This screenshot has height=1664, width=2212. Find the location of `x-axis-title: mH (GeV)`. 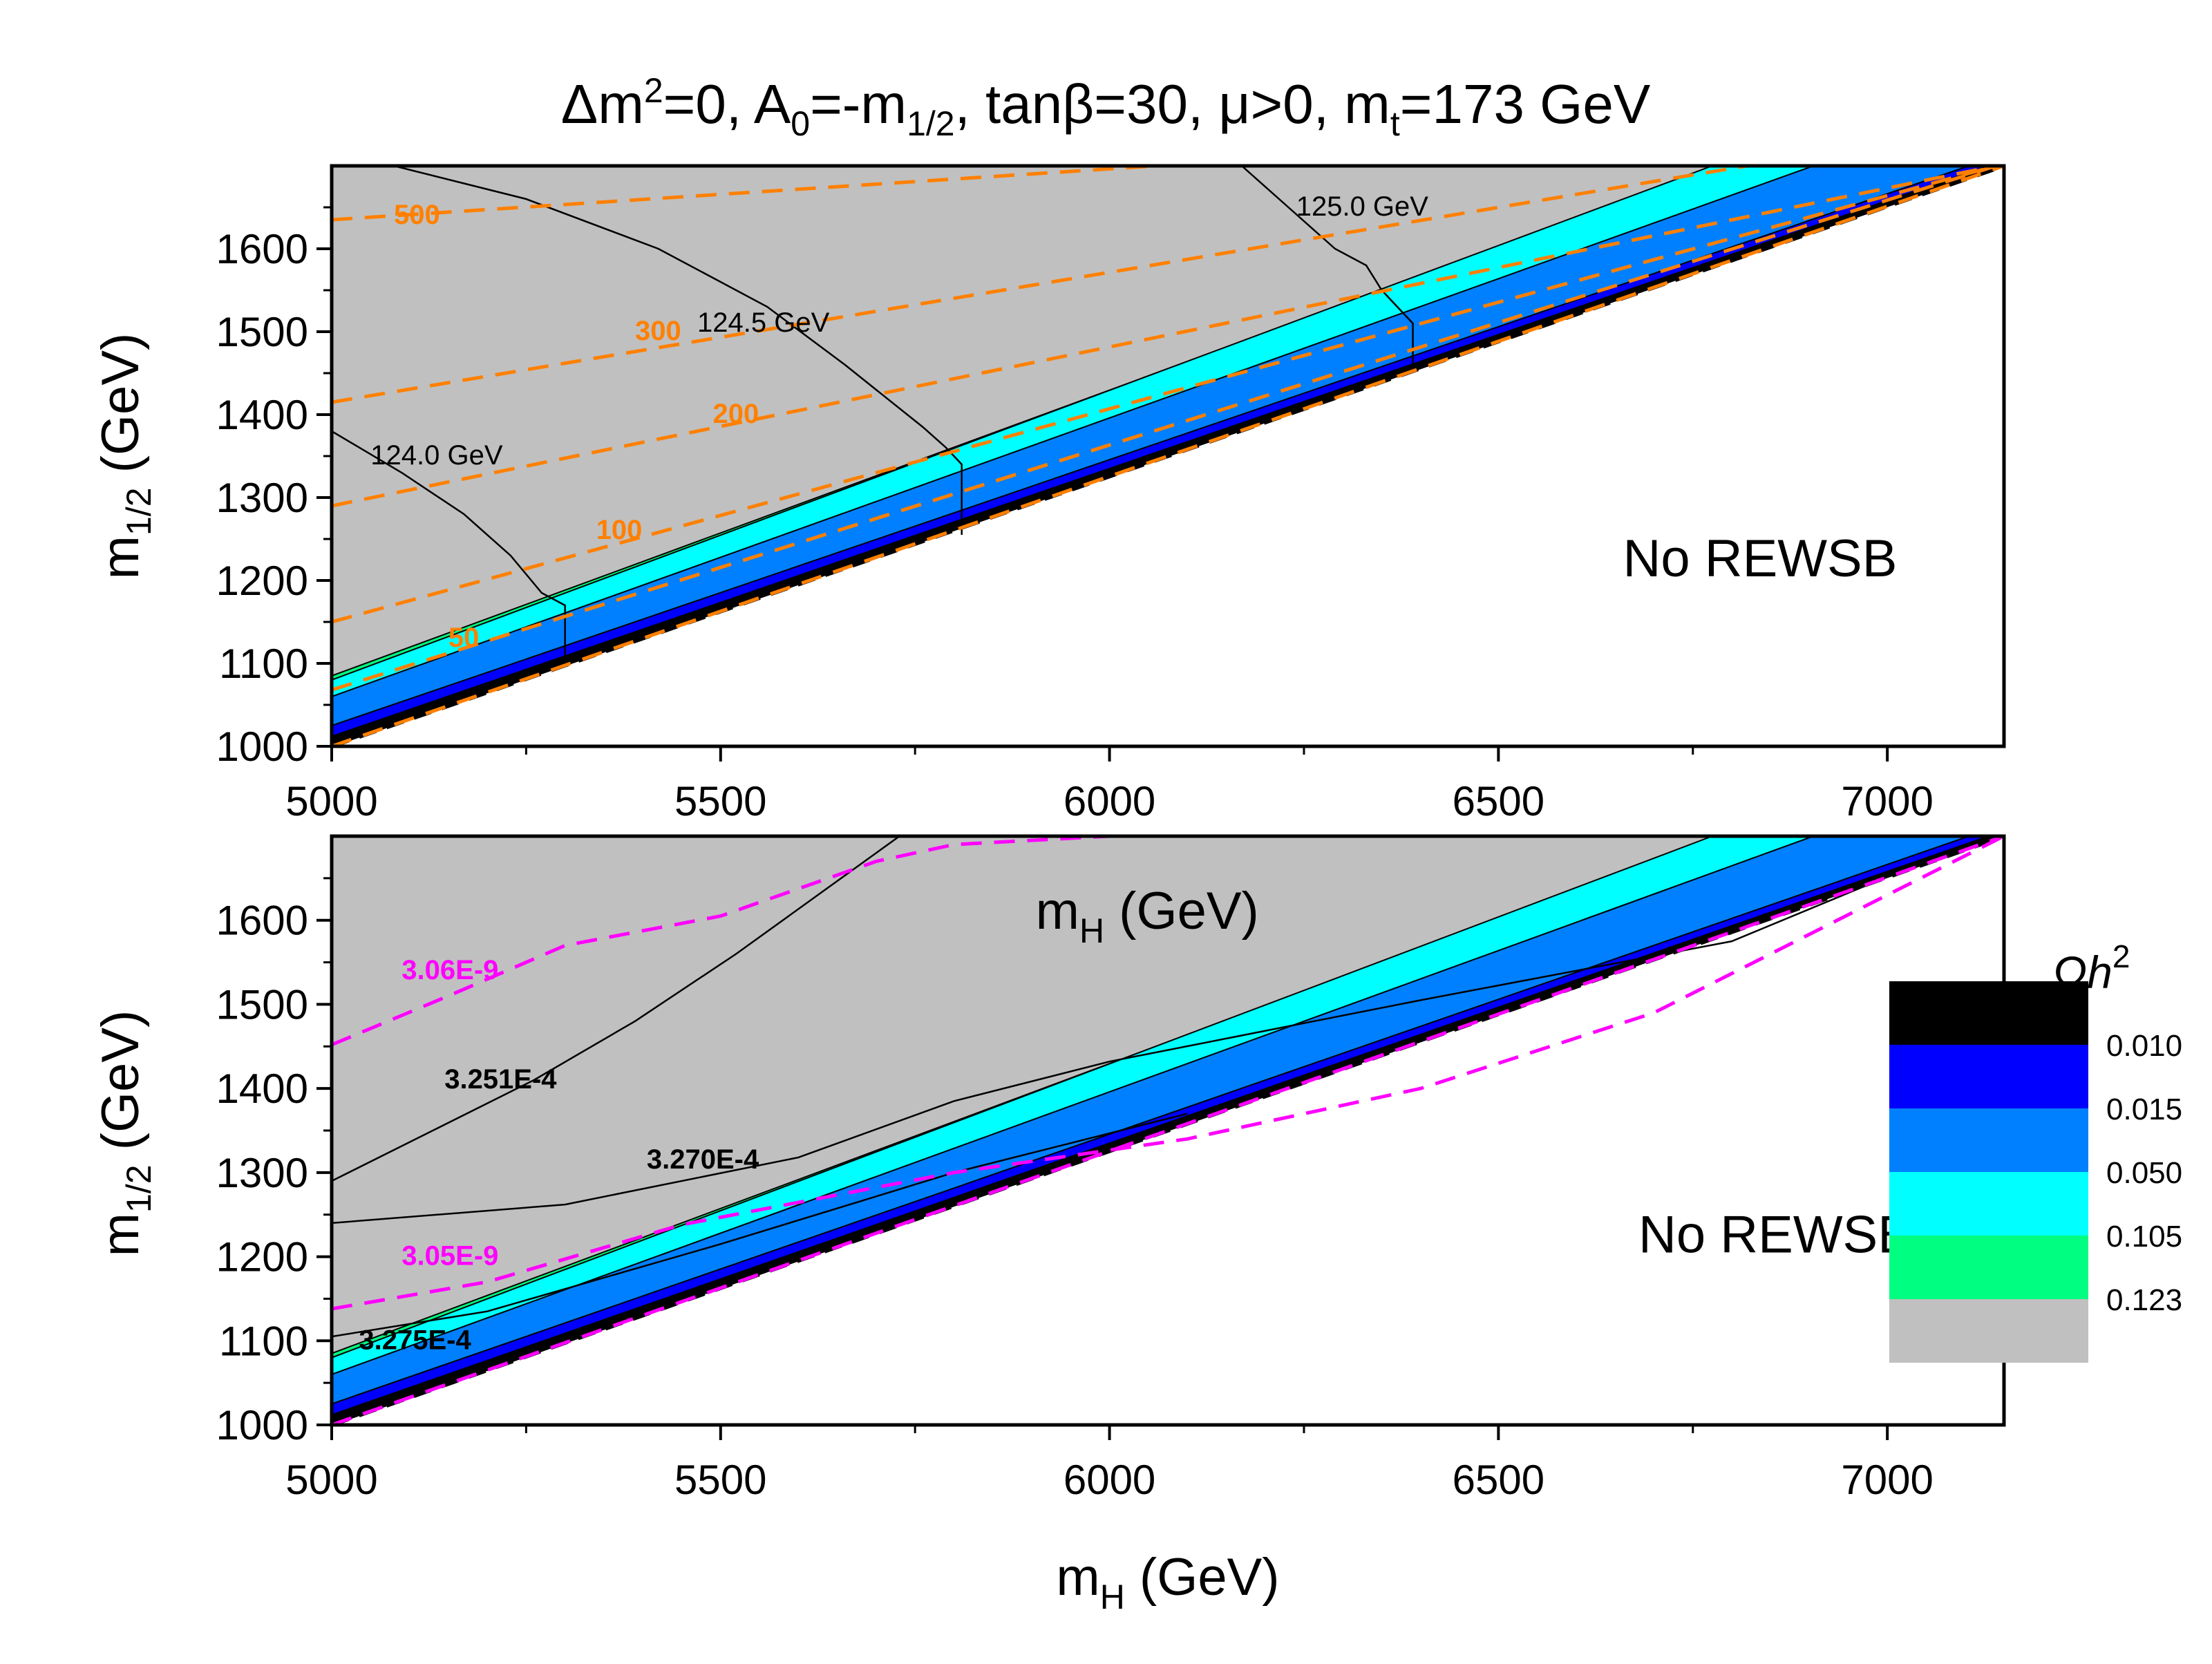

x-axis-title: mH (GeV) is located at coordinates (1167, 1582).